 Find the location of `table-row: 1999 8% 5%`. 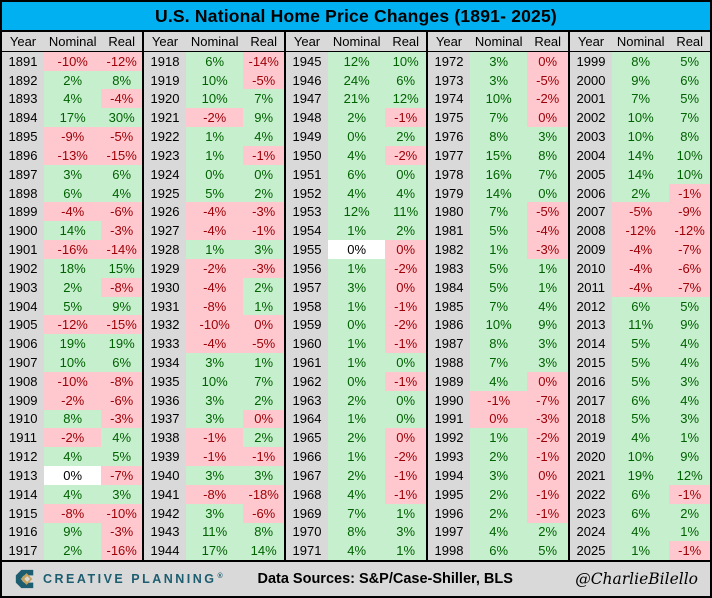

table-row: 1999 8% 5% is located at coordinates (640, 61).